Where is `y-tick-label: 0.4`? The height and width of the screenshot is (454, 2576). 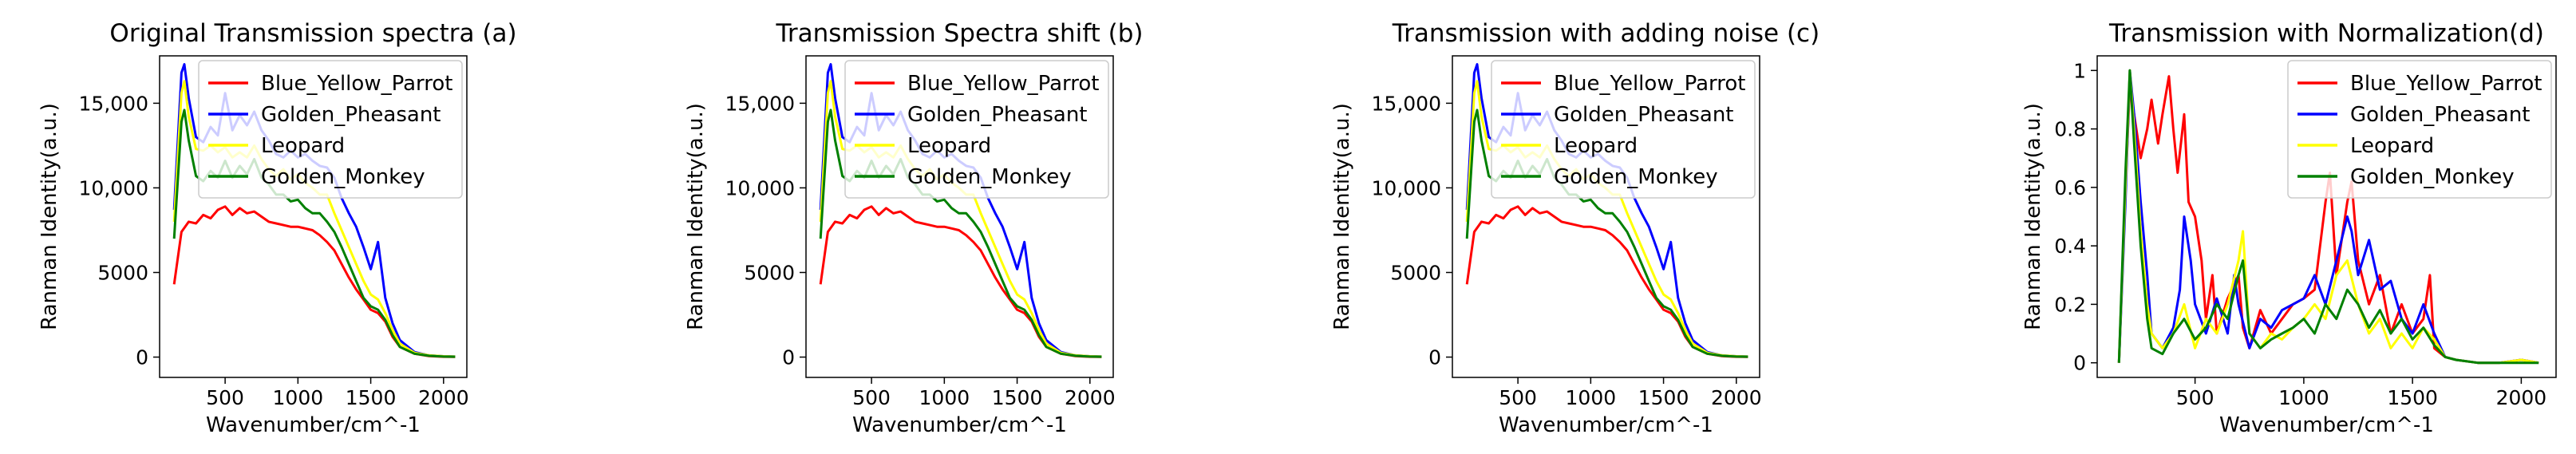 y-tick-label: 0.4 is located at coordinates (2070, 247).